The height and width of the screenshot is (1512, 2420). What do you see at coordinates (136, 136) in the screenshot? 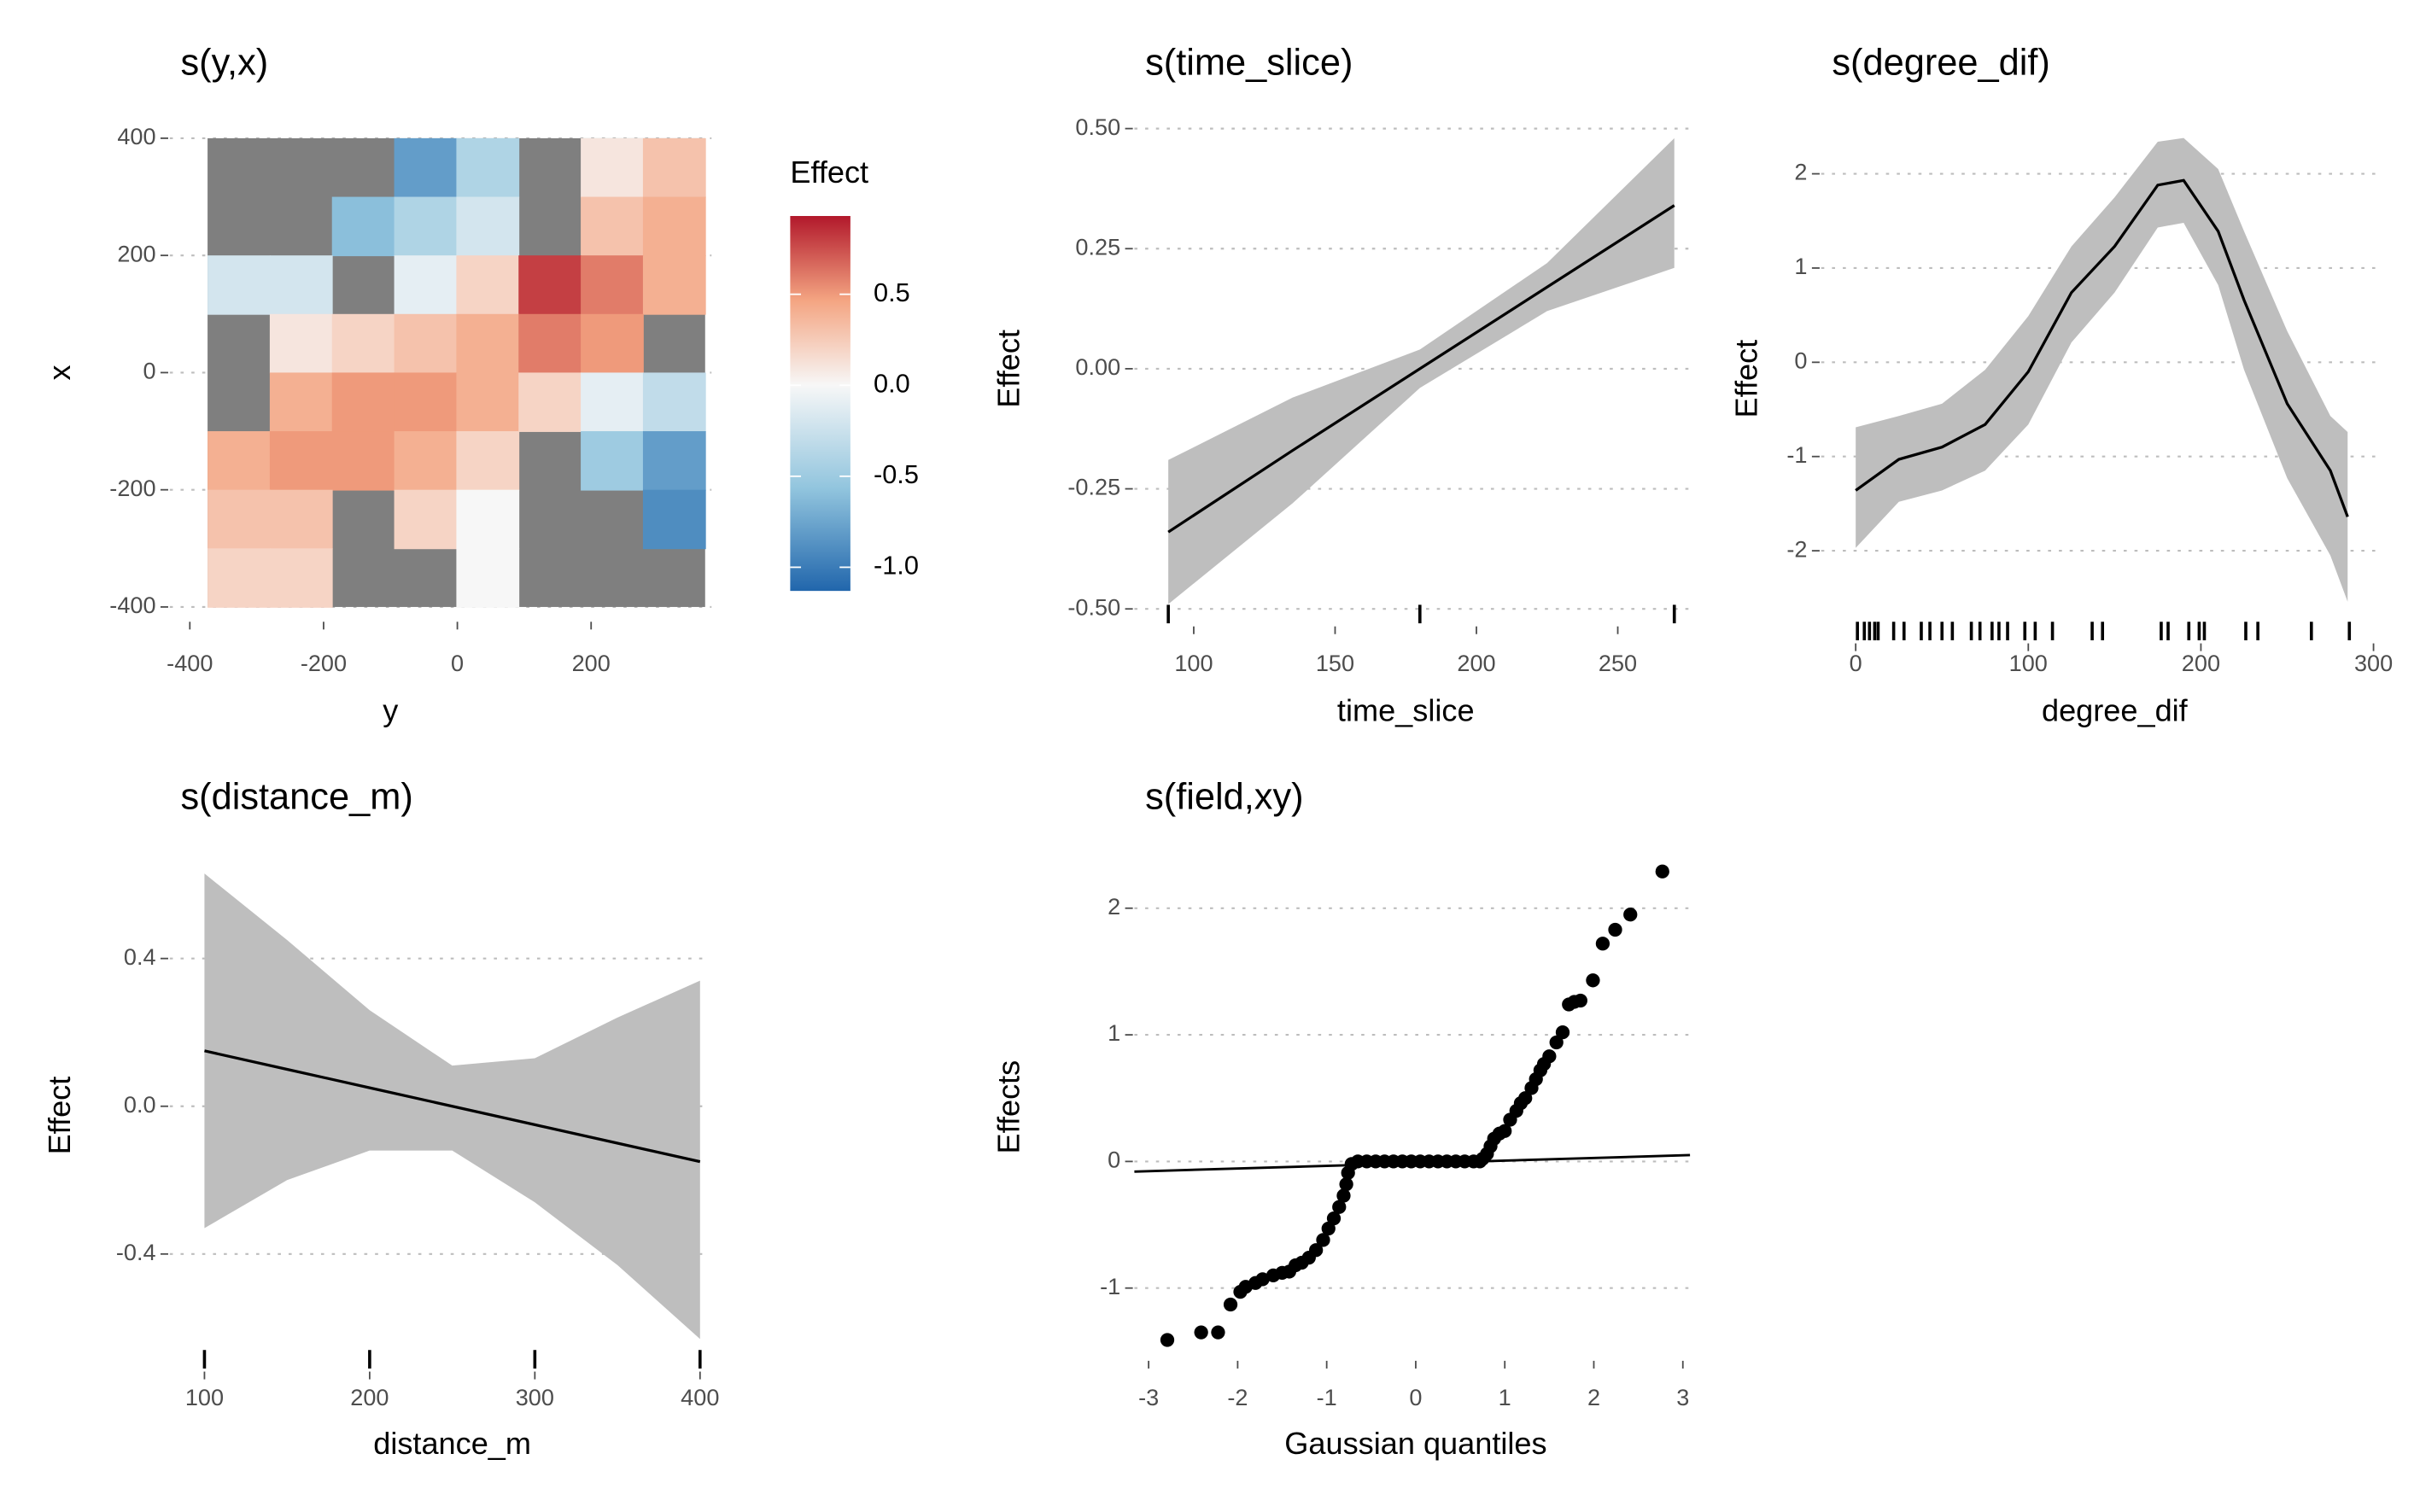
I see `y-tick-label: 400` at bounding box center [136, 136].